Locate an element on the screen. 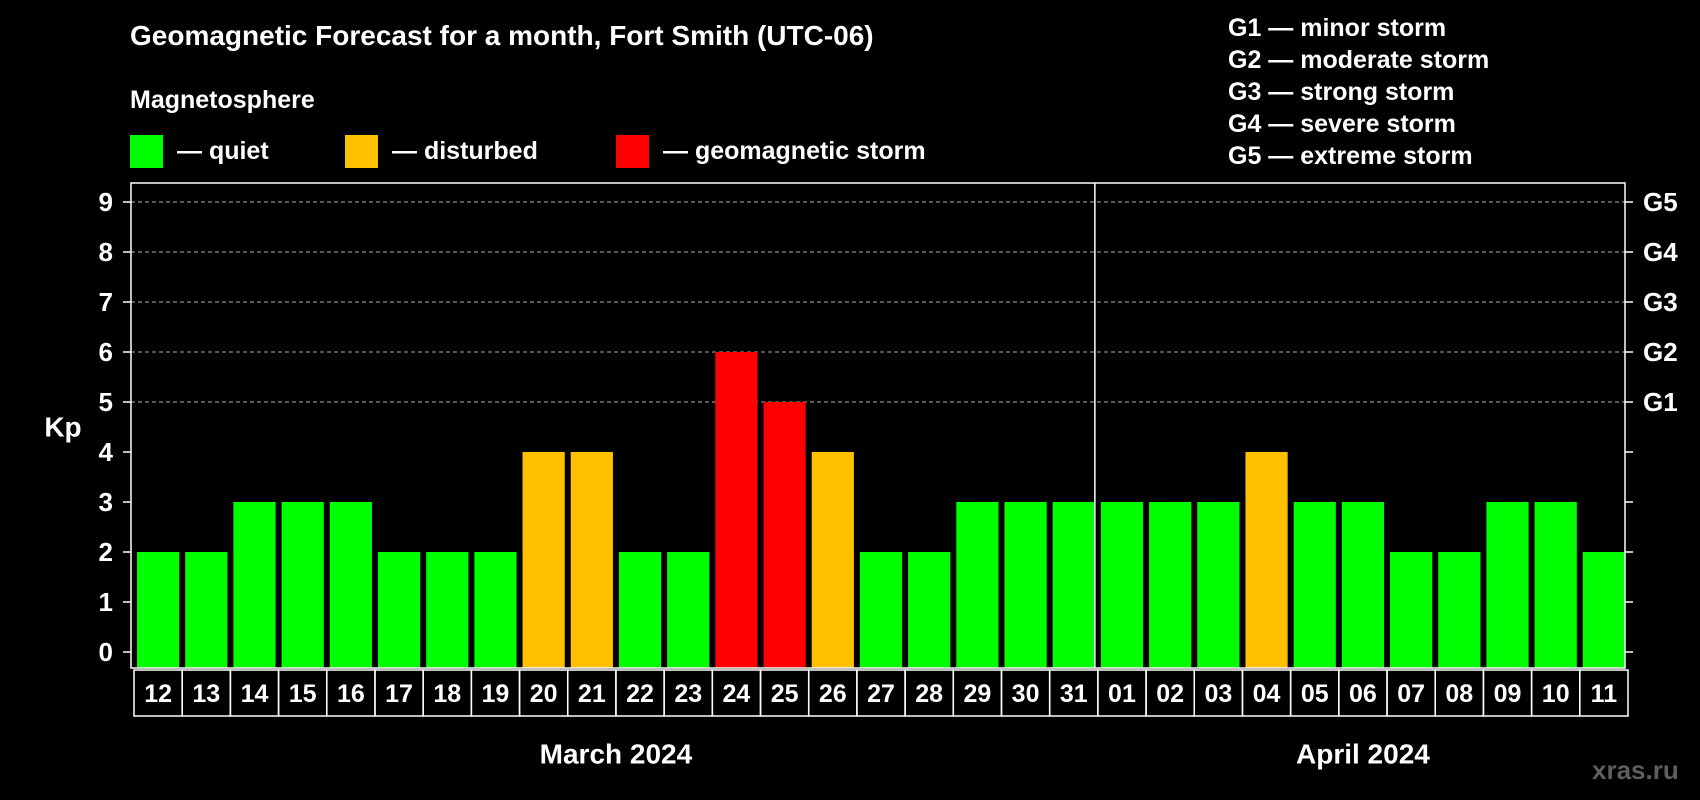  legend-disturbed-label: — disturbed is located at coordinates (465, 150).